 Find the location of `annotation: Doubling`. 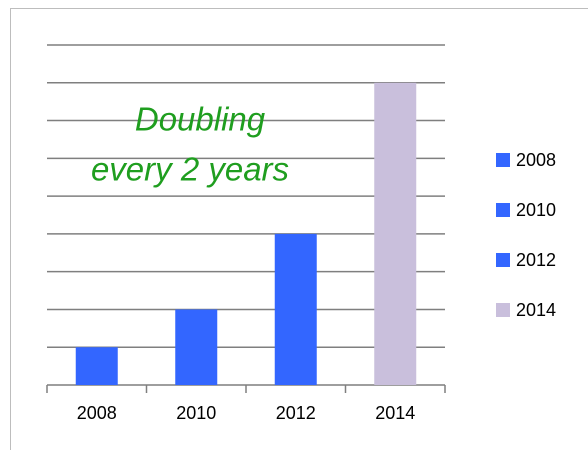

annotation: Doubling is located at coordinates (200, 119).